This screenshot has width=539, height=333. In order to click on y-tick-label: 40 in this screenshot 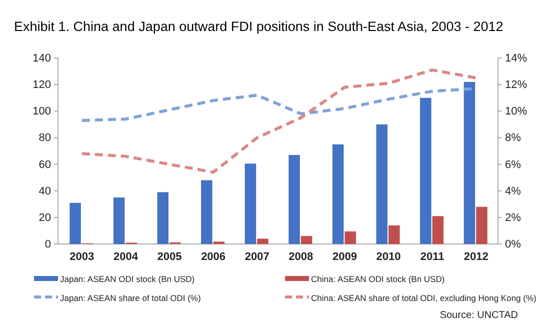, I will do `click(44, 191)`.